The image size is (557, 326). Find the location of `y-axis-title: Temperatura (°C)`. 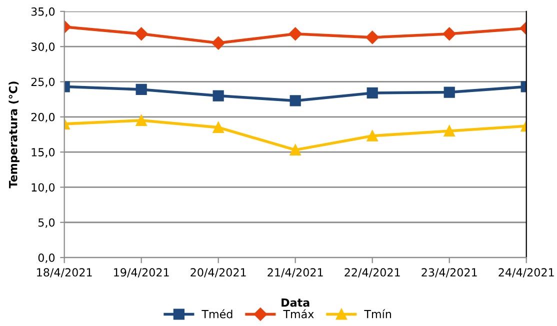

y-axis-title: Temperatura (°C) is located at coordinates (14, 135).